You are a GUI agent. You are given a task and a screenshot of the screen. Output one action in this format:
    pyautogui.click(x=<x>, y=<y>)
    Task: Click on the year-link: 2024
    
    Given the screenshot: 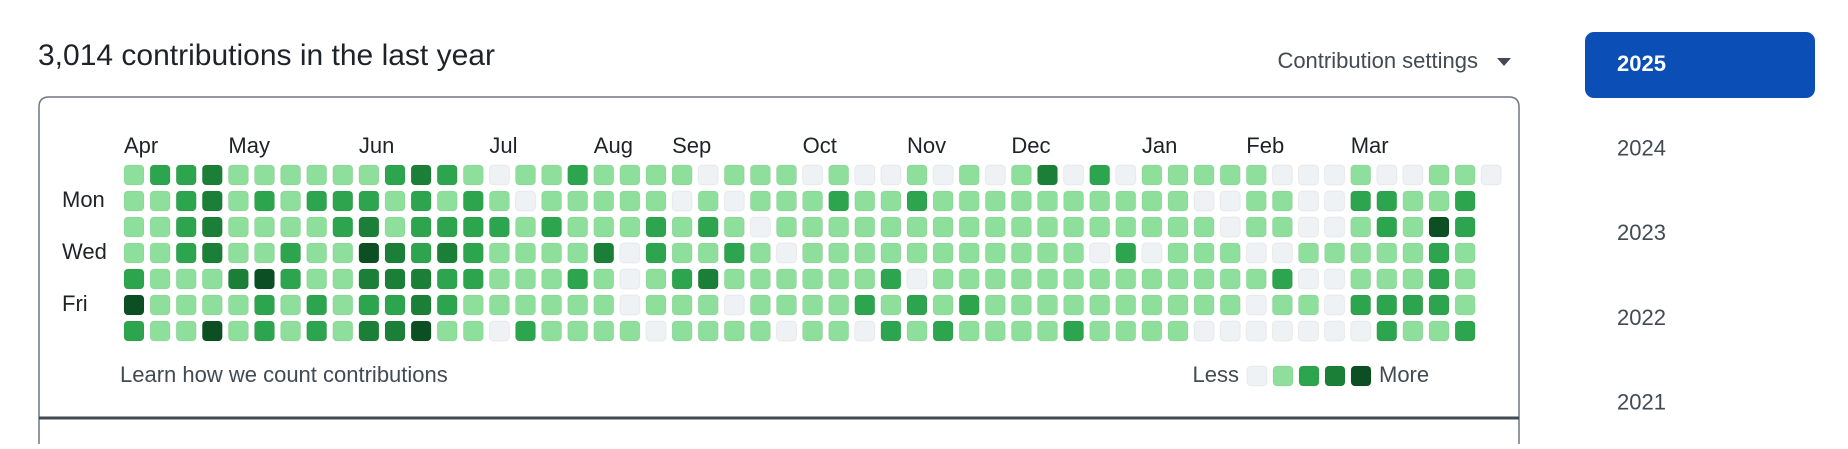 What is the action you would take?
    pyautogui.click(x=1641, y=148)
    